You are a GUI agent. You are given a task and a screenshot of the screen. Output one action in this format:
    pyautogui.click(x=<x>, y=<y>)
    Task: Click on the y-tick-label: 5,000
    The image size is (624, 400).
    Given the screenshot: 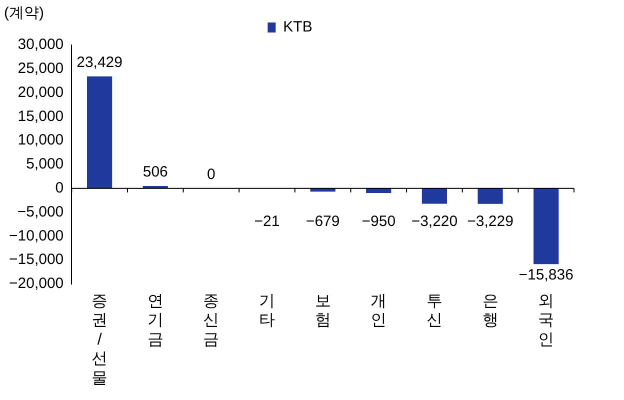 What is the action you would take?
    pyautogui.click(x=45, y=164)
    